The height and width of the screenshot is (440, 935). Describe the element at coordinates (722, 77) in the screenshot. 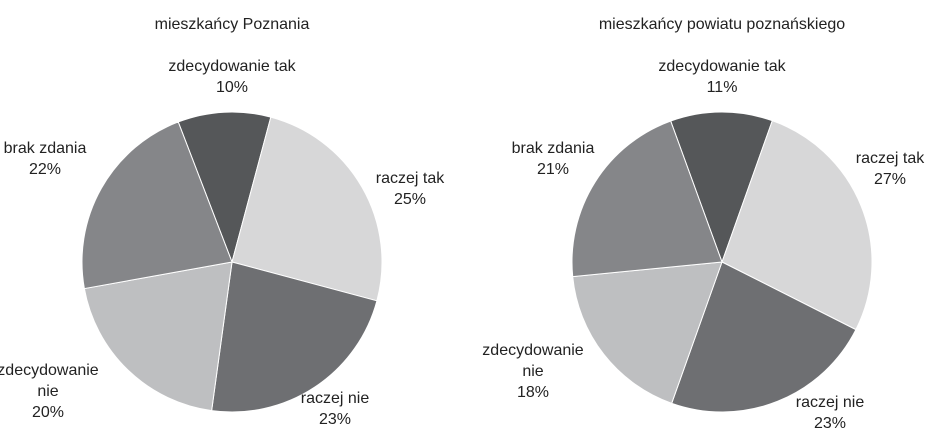

I see `slice-label: zdecydowanie tak 11%` at that location.